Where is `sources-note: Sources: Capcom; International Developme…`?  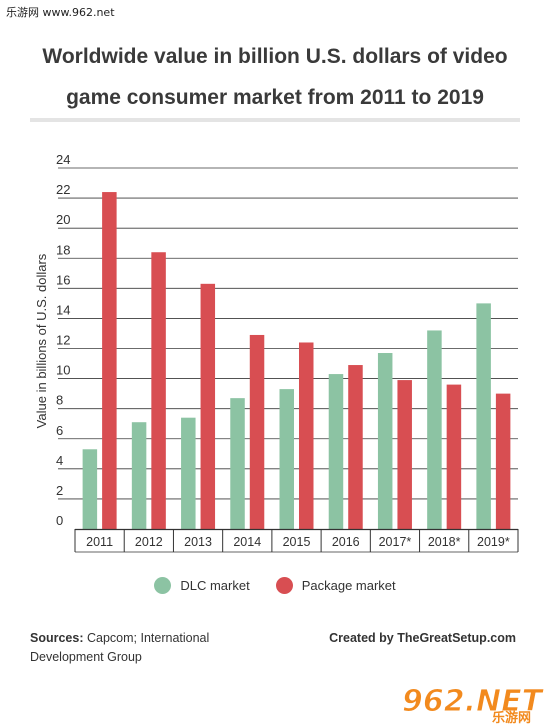 sources-note: Sources: Capcom; International Developme… is located at coordinates (145, 648).